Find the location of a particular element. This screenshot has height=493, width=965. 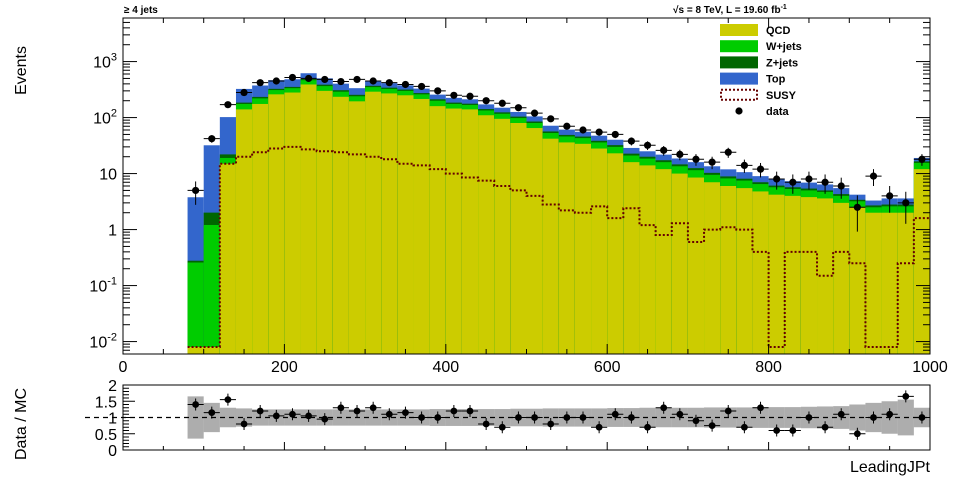

ratio-y-axis-ticks: 00.511.52 is located at coordinates (115, 419).